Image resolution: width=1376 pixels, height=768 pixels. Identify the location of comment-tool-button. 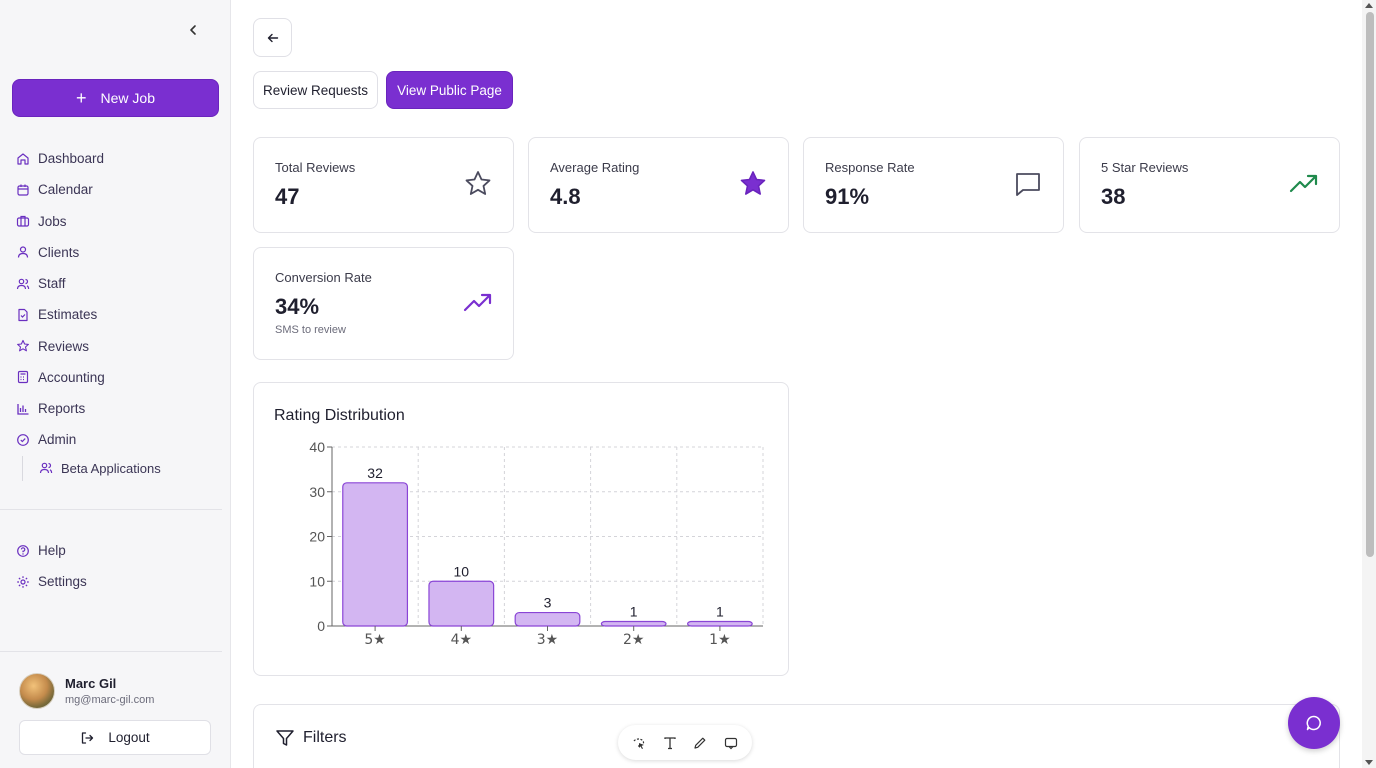
(731, 743).